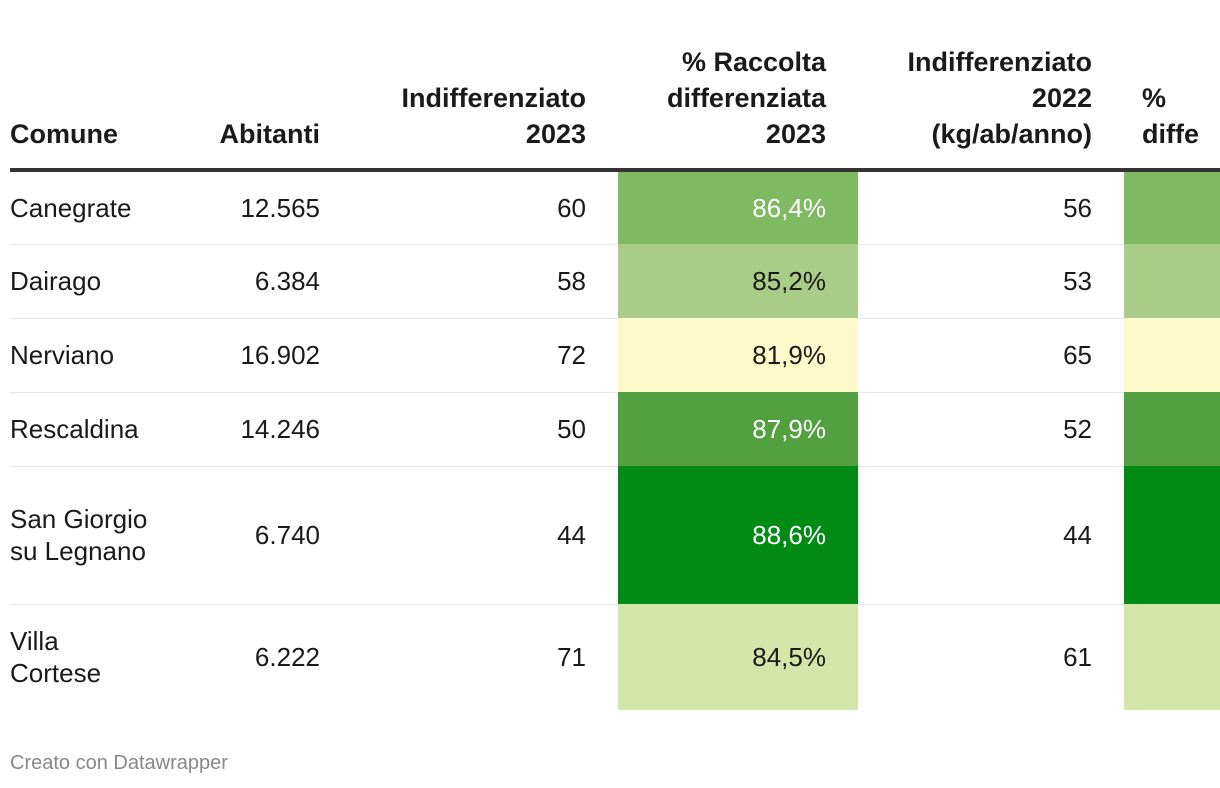  What do you see at coordinates (615, 657) in the screenshot?
I see `table-row: Villa Cortese 6.222 71 84,5% 61` at bounding box center [615, 657].